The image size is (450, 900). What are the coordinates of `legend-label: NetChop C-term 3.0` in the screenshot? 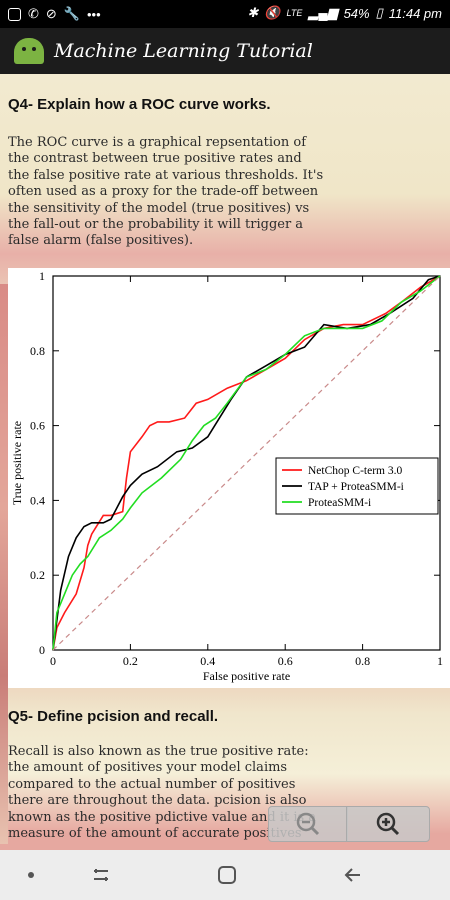 It's located at (355, 471).